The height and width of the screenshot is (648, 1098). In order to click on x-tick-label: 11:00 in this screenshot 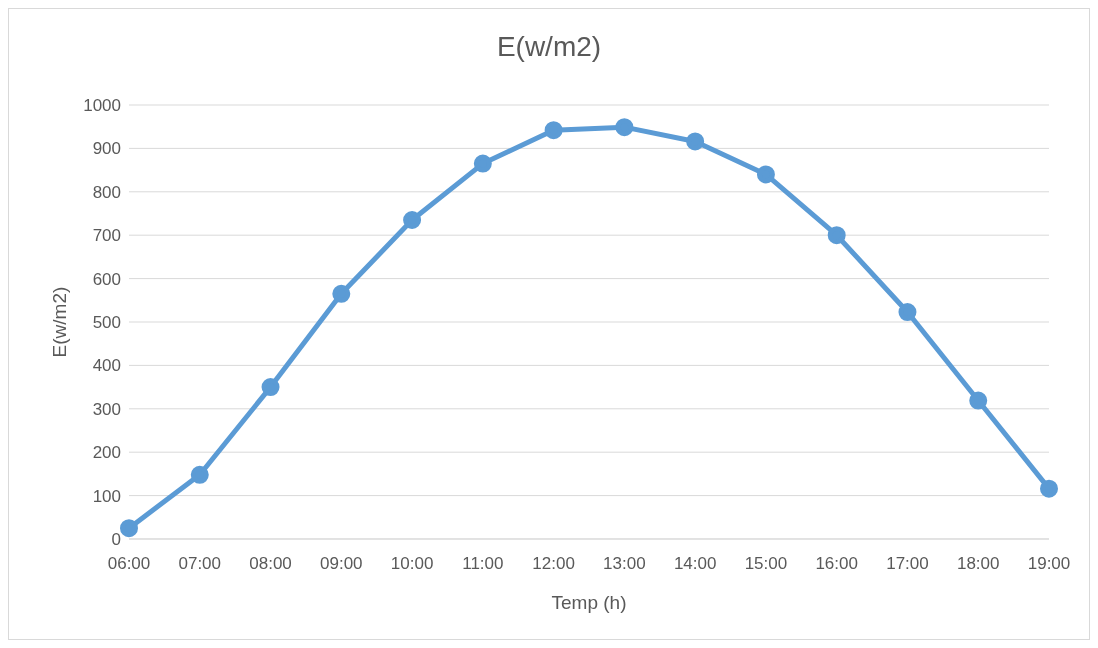, I will do `click(483, 564)`.